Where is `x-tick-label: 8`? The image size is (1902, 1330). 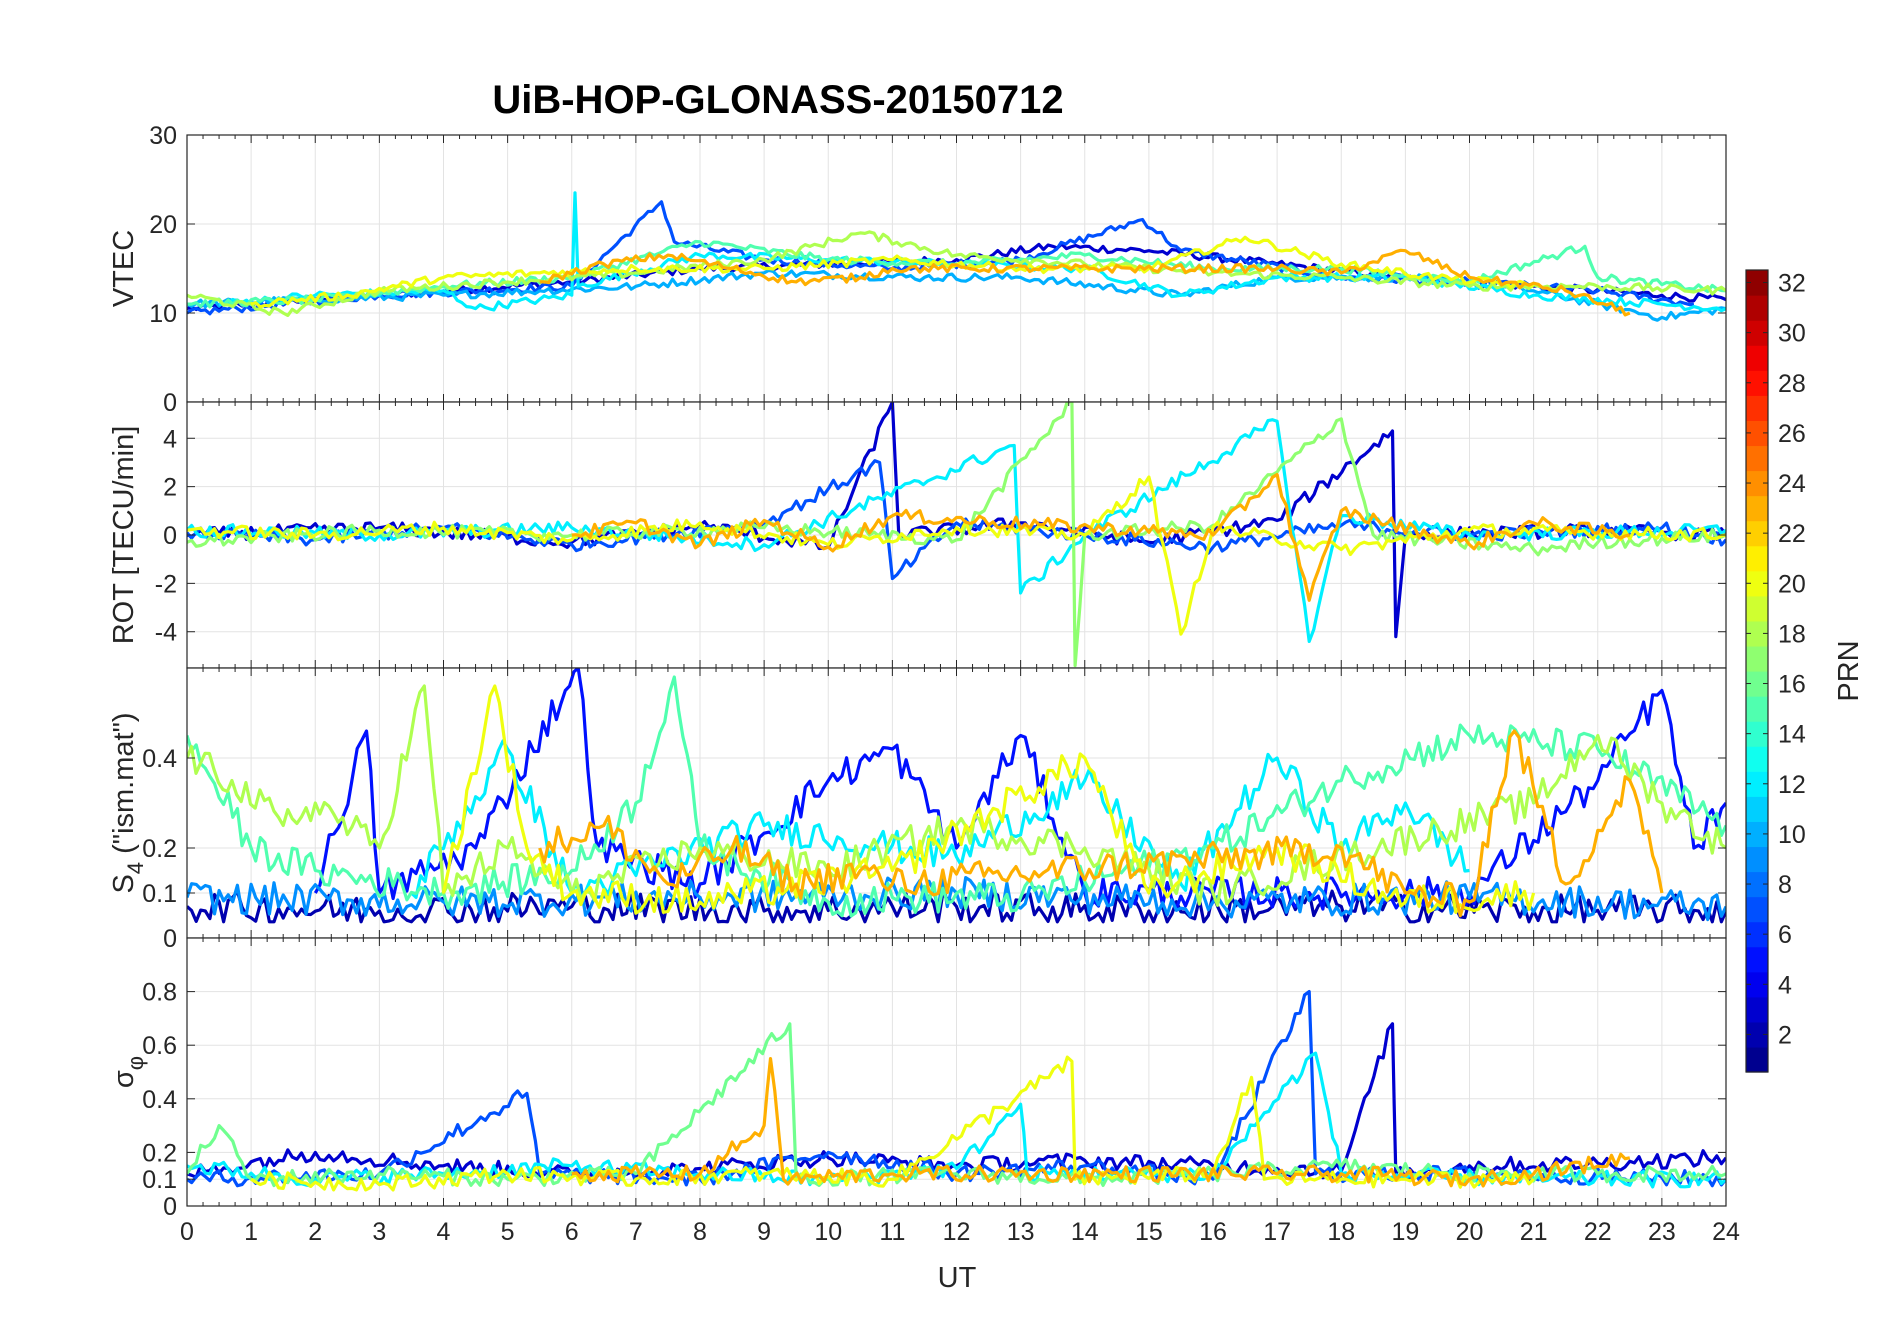 x-tick-label: 8 is located at coordinates (700, 1232).